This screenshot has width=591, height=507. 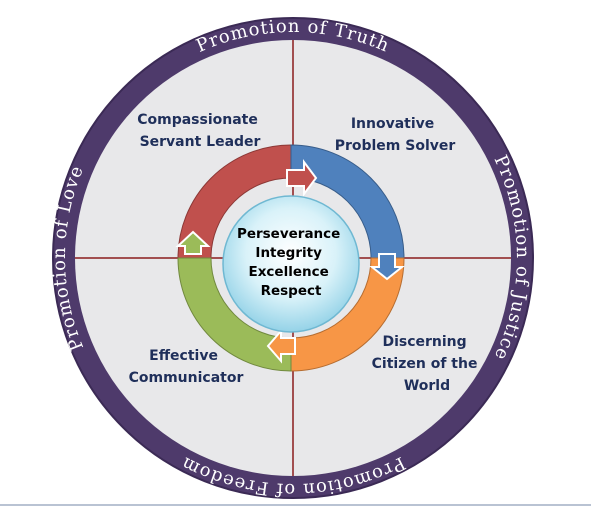 I want to click on arrow-down-icon, so click(x=387, y=267).